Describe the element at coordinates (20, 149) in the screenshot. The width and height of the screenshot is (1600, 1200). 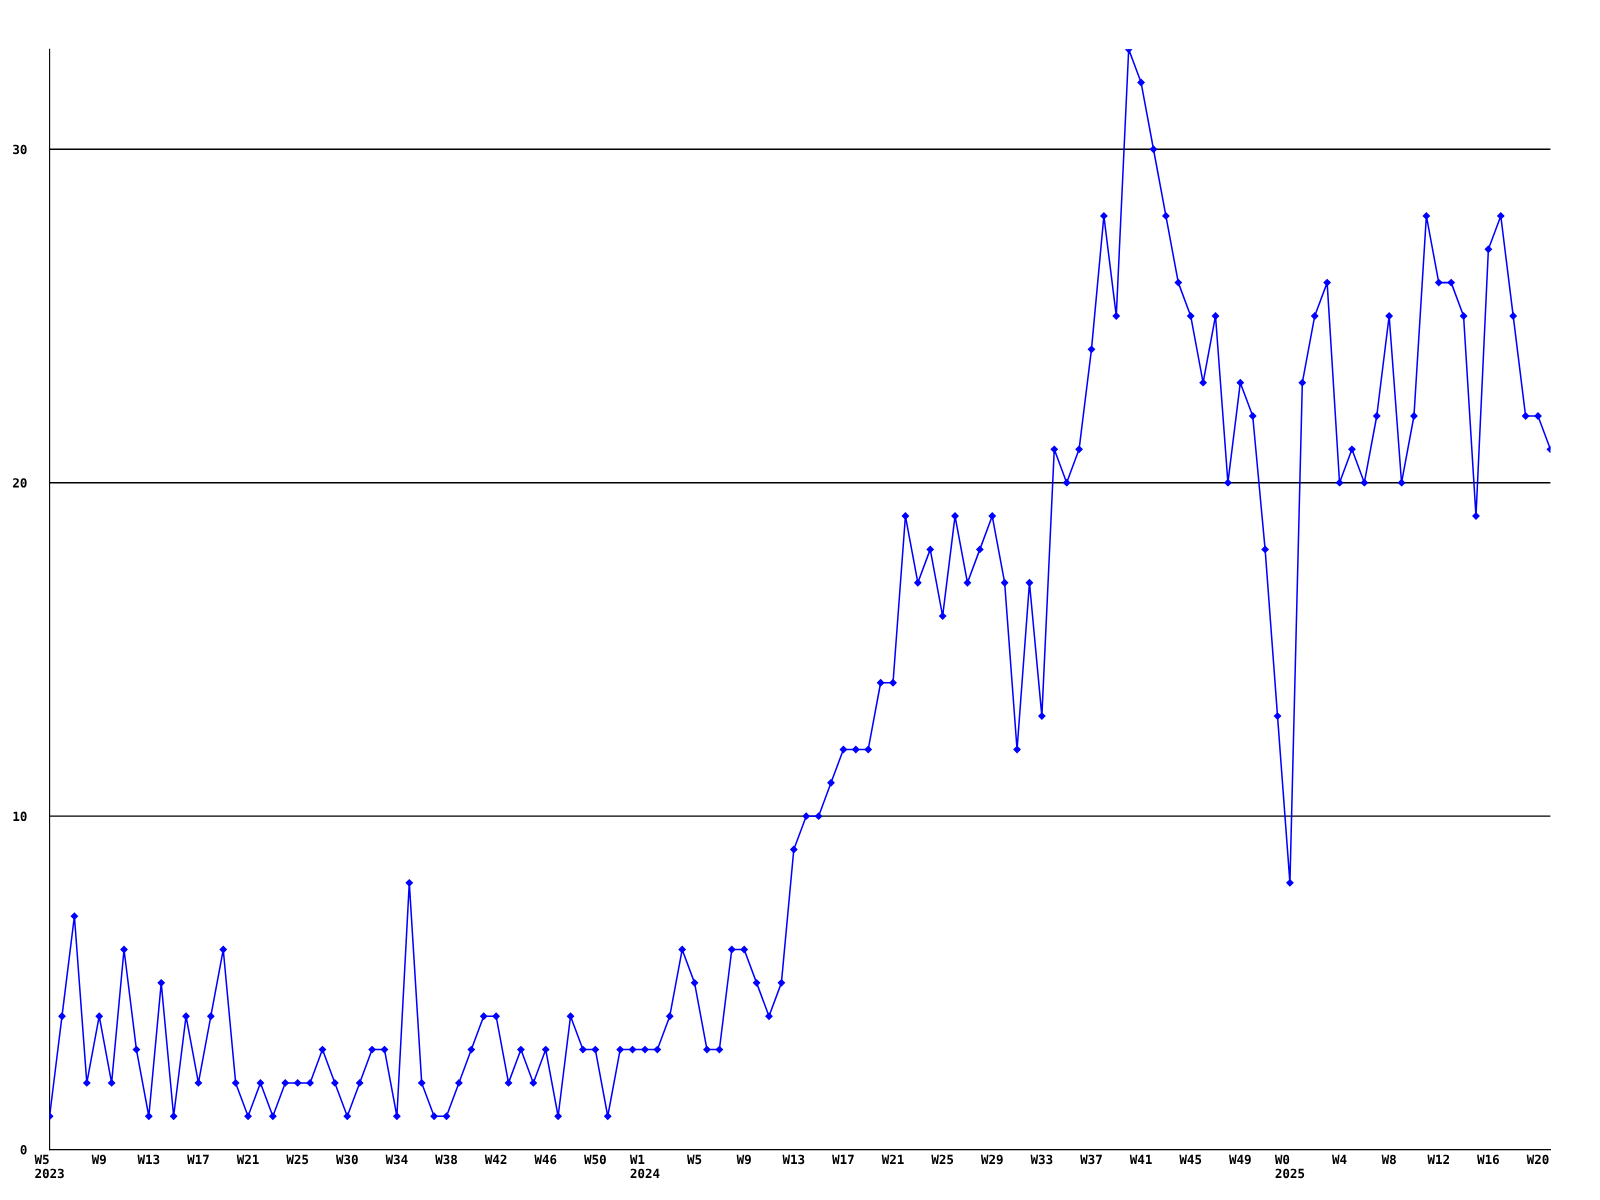
I see `y-tick-label: 30` at that location.